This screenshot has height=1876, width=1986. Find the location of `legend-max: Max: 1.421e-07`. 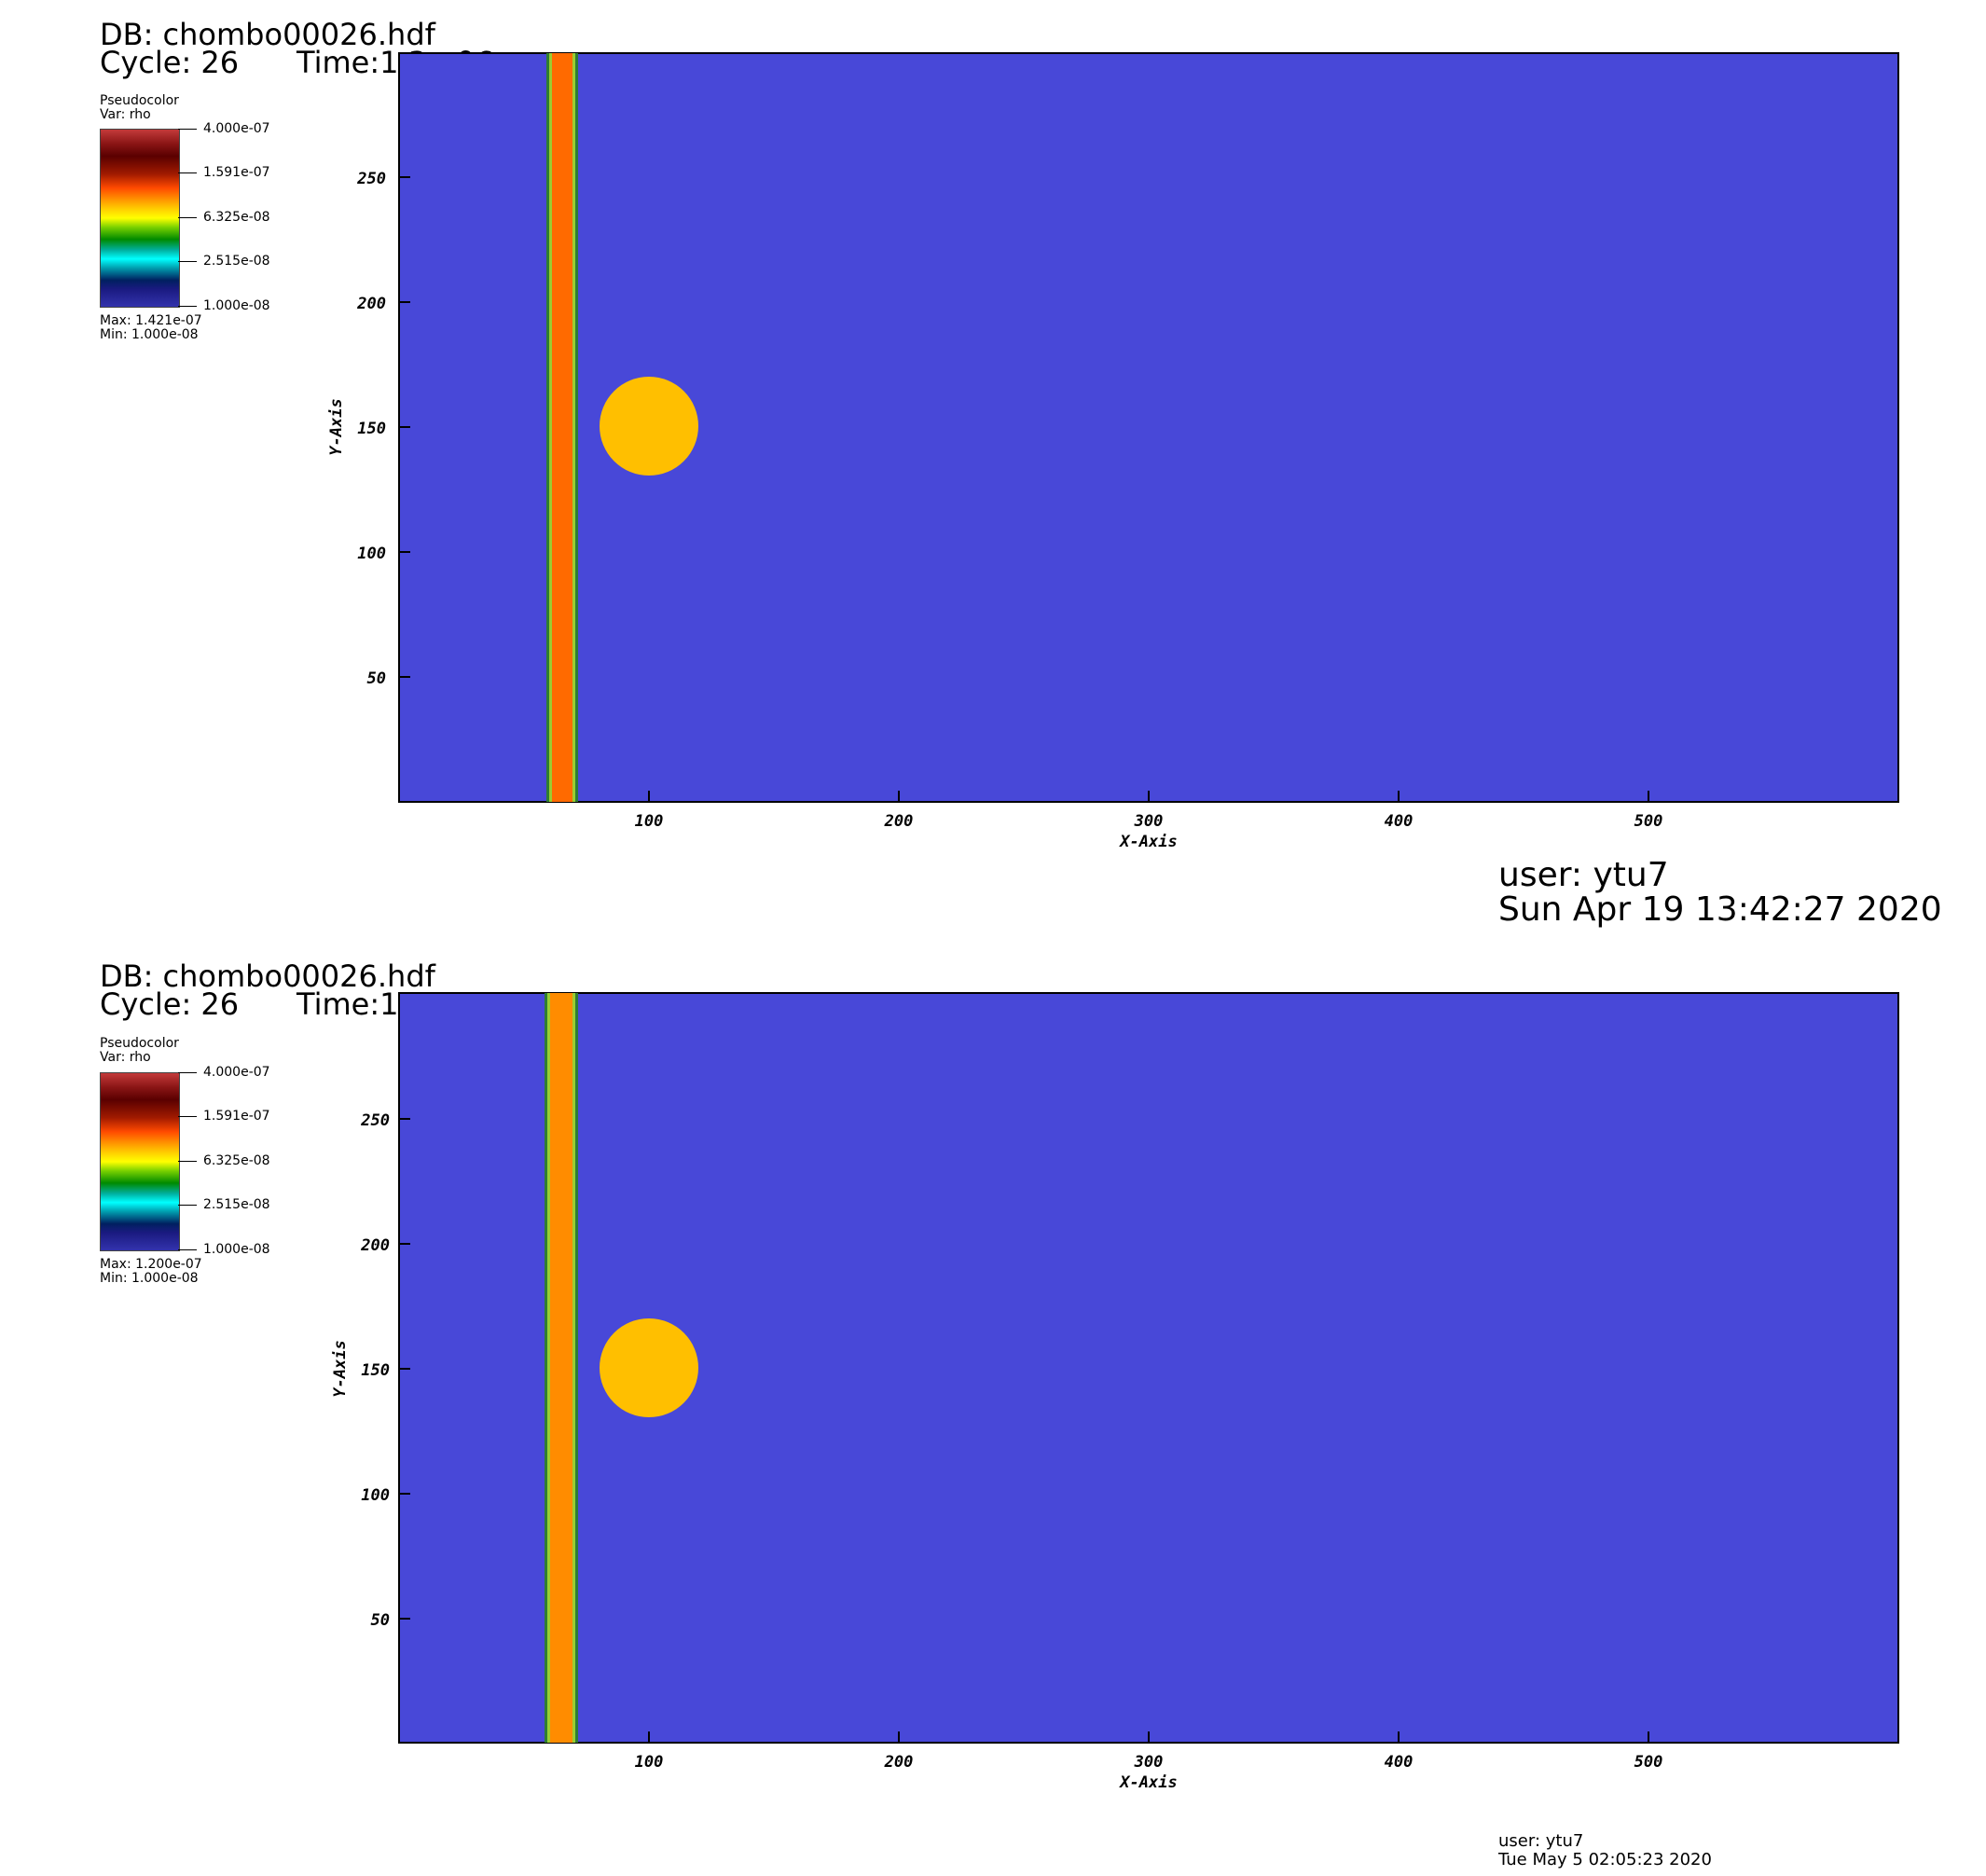

legend-max: Max: 1.421e-07 is located at coordinates (151, 320).